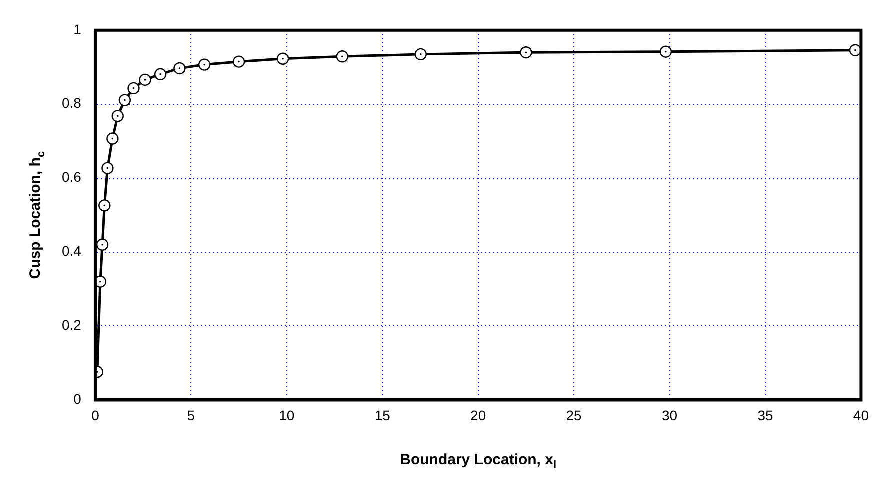 Image resolution: width=885 pixels, height=491 pixels. I want to click on y-axis-title: Cusp Location, hc, so click(37, 215).